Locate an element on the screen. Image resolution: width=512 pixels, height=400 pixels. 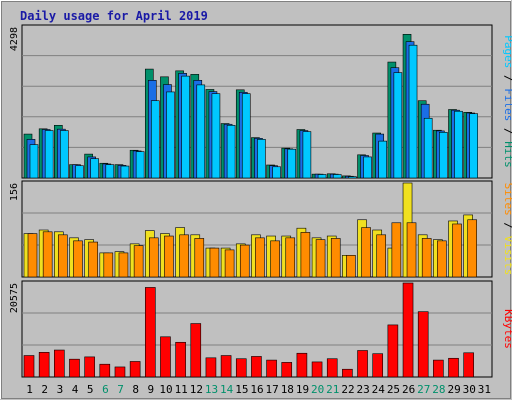
legend-part: Pages is located at coordinates (507, 51).